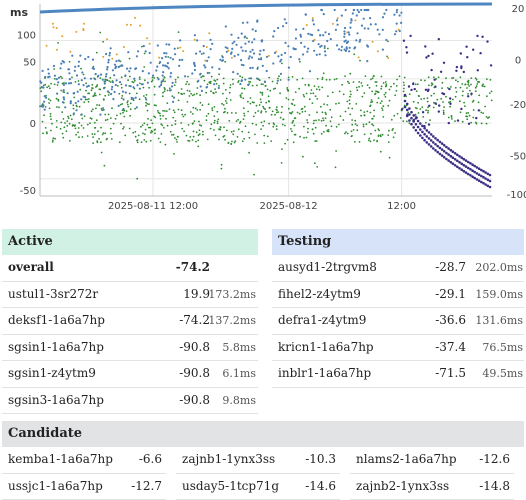 This screenshot has width=526, height=500. What do you see at coordinates (130, 401) in the screenshot?
I see `active-row: sgsin3-1a6a7hp -90.8 9.8ms` at bounding box center [130, 401].